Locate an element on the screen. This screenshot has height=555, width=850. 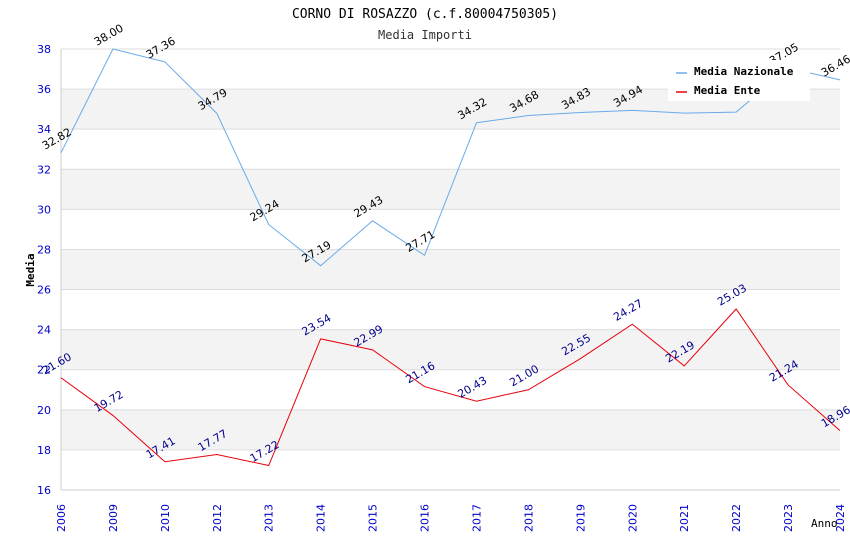
y-tick-label: 38 is located at coordinates (44, 49).